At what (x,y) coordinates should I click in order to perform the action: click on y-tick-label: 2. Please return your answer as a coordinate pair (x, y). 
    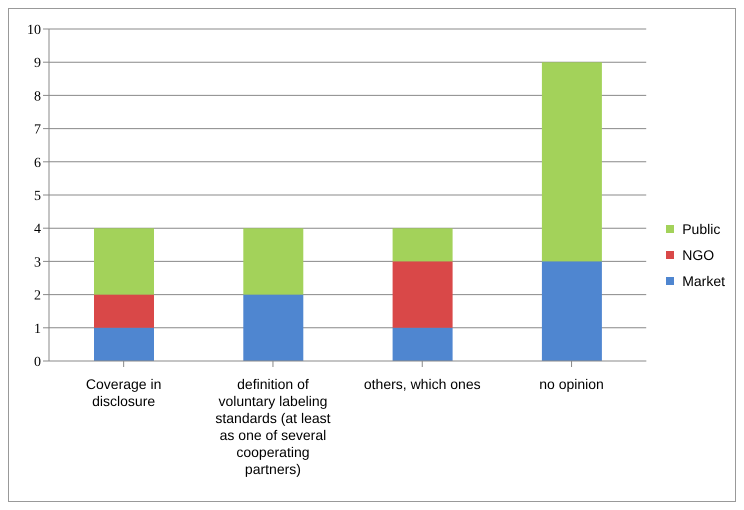
    Looking at the image, I should click on (37, 296).